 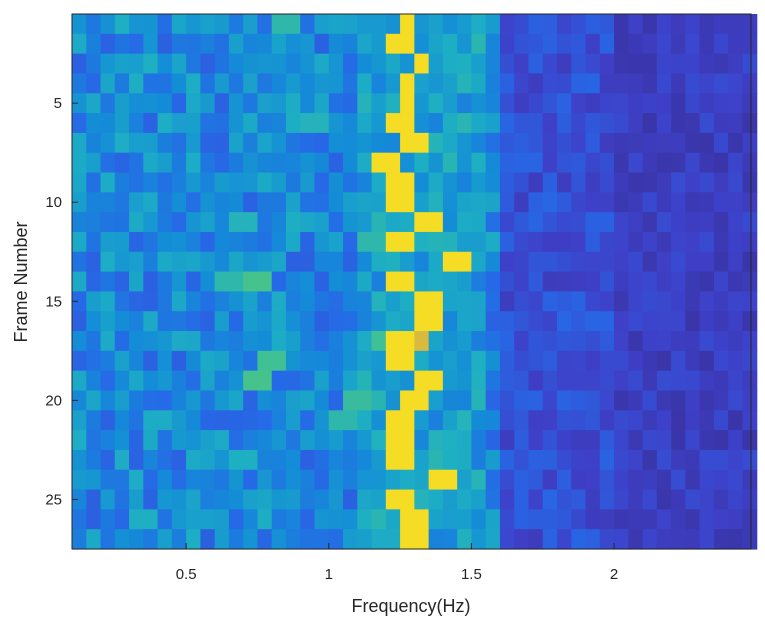 What do you see at coordinates (53, 202) in the screenshot?
I see `y-tick-label: 10` at bounding box center [53, 202].